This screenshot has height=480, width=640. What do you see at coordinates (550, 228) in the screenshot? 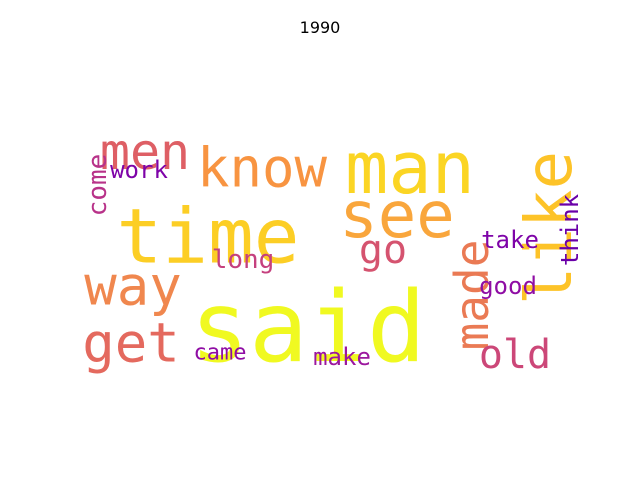
I see `word-like: like` at bounding box center [550, 228].